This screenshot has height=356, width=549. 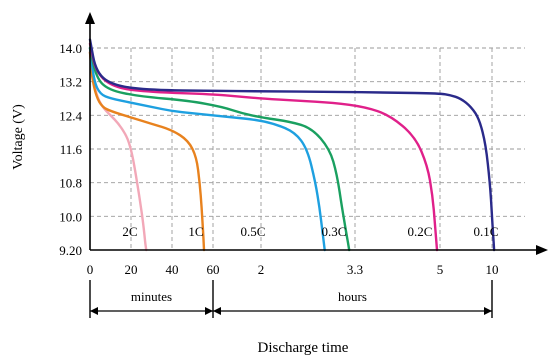 What do you see at coordinates (217, 311) in the screenshot?
I see `hours-arrow-head-left` at bounding box center [217, 311].